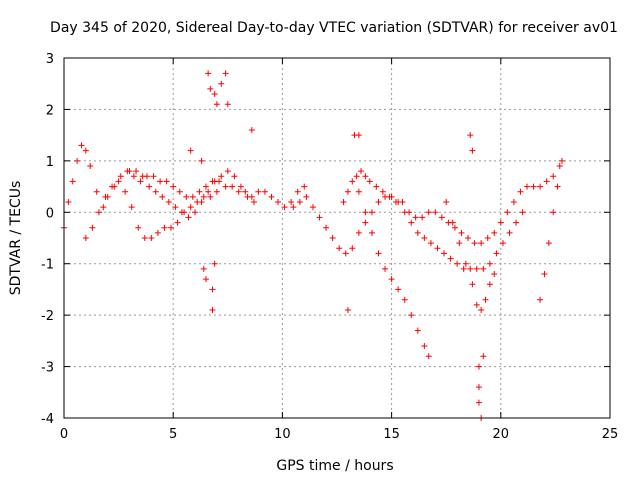  I want to click on series-track-c, so click(192, 194).